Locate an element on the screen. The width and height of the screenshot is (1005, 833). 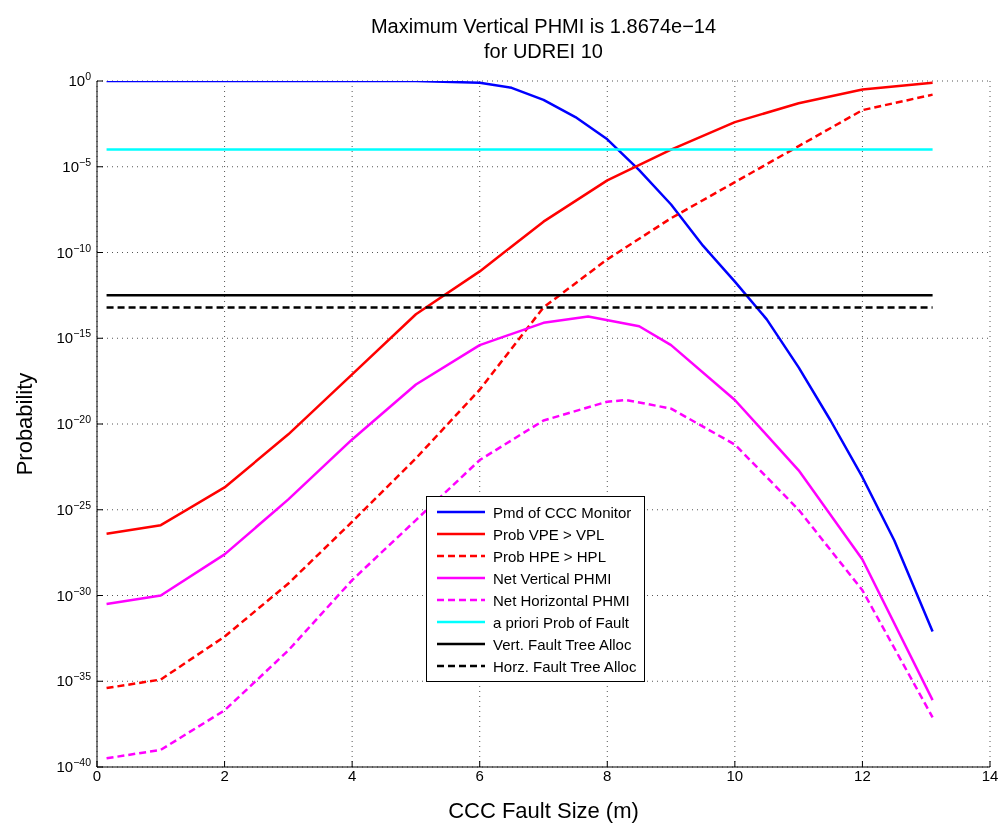
legend-label: Vert. Fault Tree Alloc is located at coordinates (562, 644).